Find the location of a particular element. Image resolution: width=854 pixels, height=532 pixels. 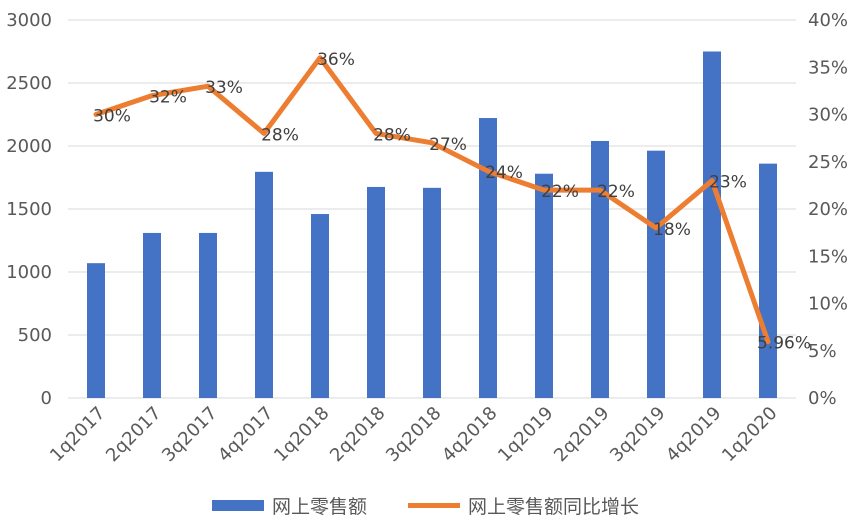

y-right-tick-label: 40% is located at coordinates (828, 20).